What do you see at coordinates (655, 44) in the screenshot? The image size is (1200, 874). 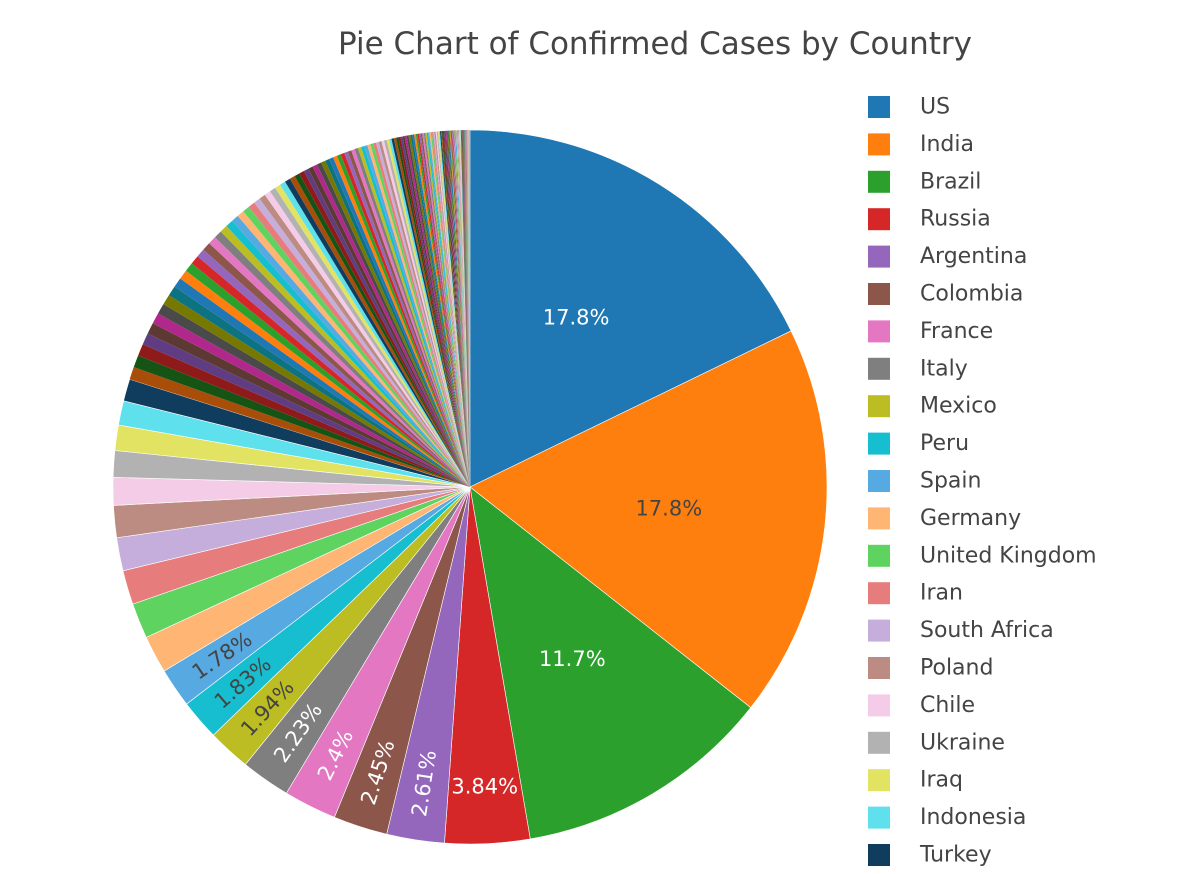 I see `chart-title: Pie Chart of Confirmed Cases by Country` at bounding box center [655, 44].